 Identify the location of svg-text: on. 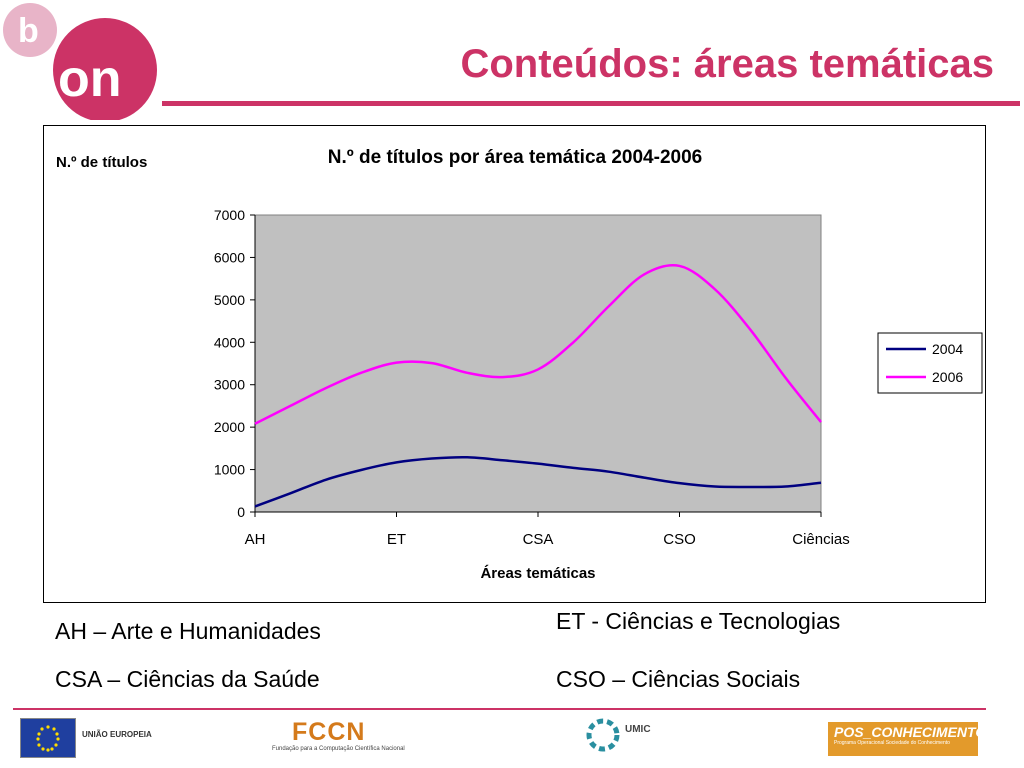
(90, 79).